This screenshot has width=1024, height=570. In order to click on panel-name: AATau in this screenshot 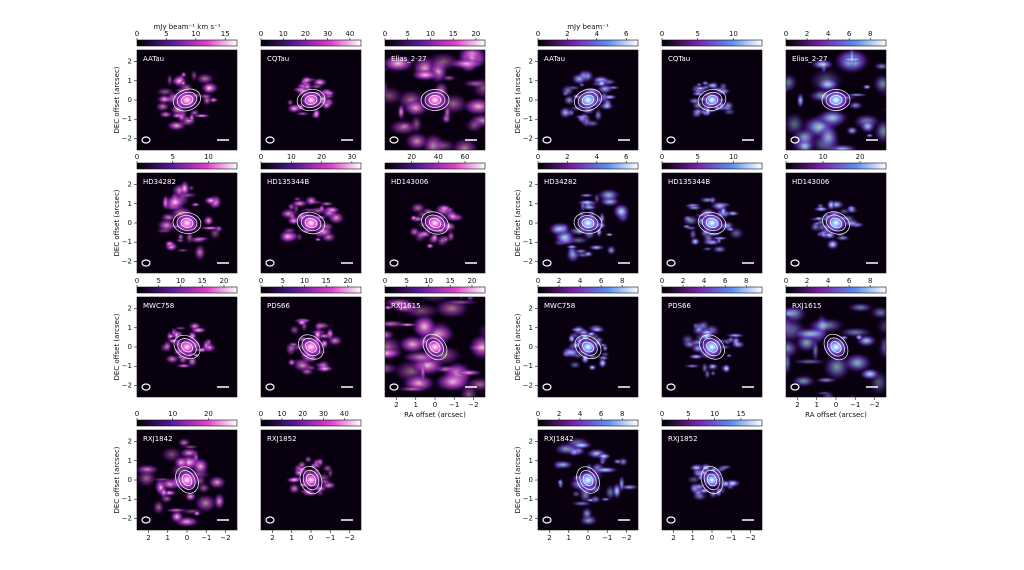, I will do `click(554, 59)`.